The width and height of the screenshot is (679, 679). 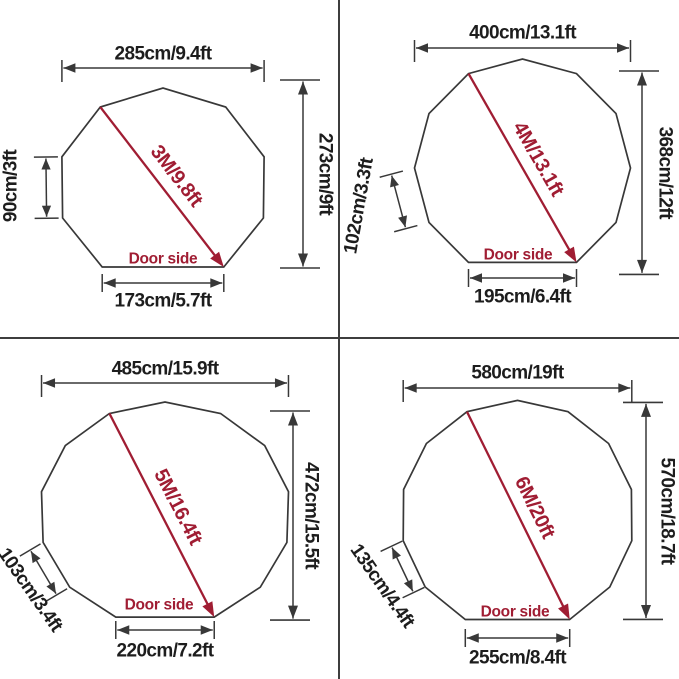 I want to click on height-label: 273cm/9ft, so click(x=325, y=175).